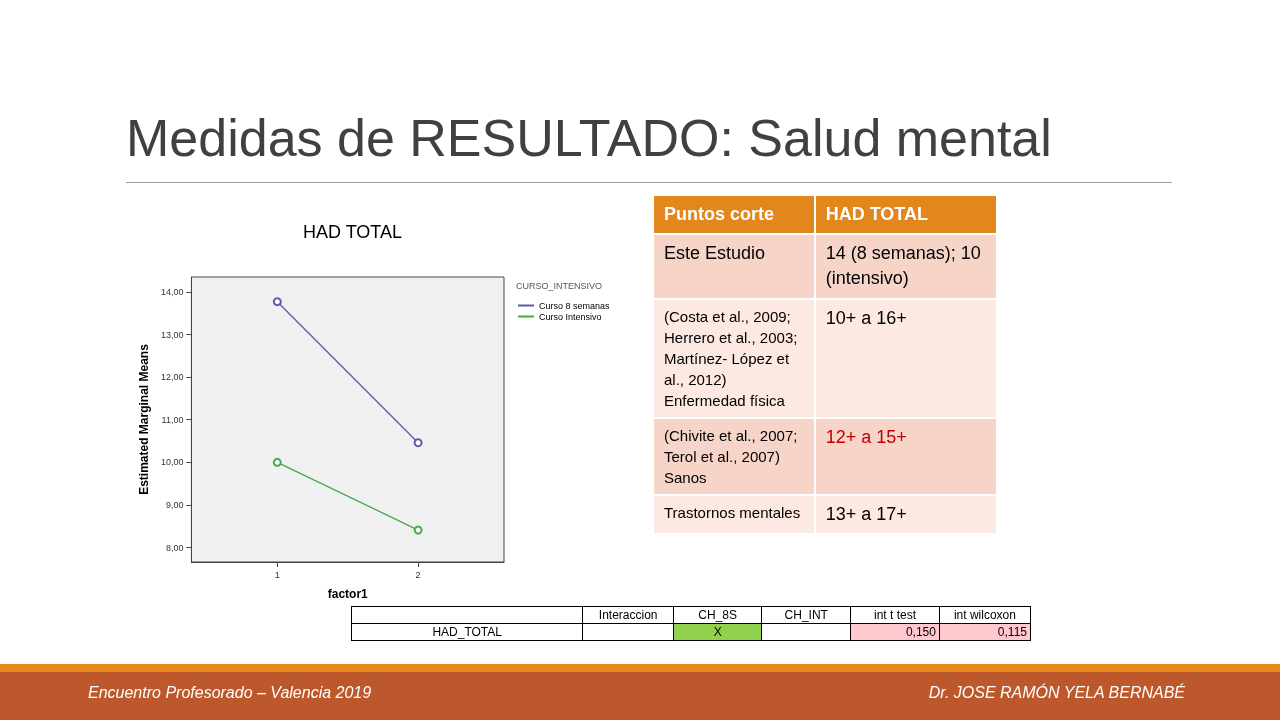  I want to click on text: 14 (8 semanas); 10 (intensivo), so click(905, 266).